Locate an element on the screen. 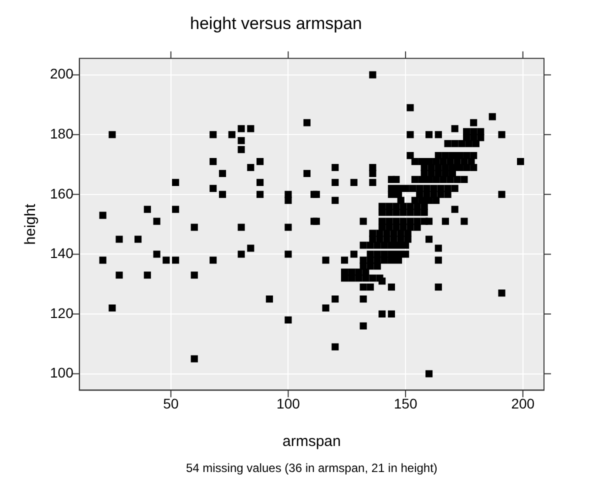 The width and height of the screenshot is (600, 480). x-tick-label: 50 is located at coordinates (171, 403).